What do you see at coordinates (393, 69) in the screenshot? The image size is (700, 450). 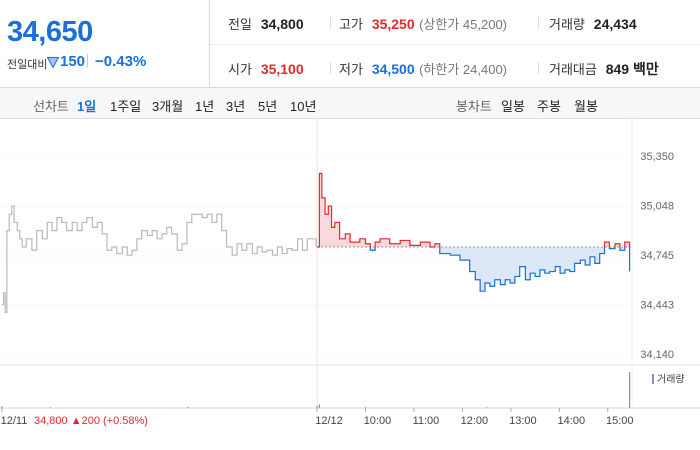 I see `stat-value: 34,500` at bounding box center [393, 69].